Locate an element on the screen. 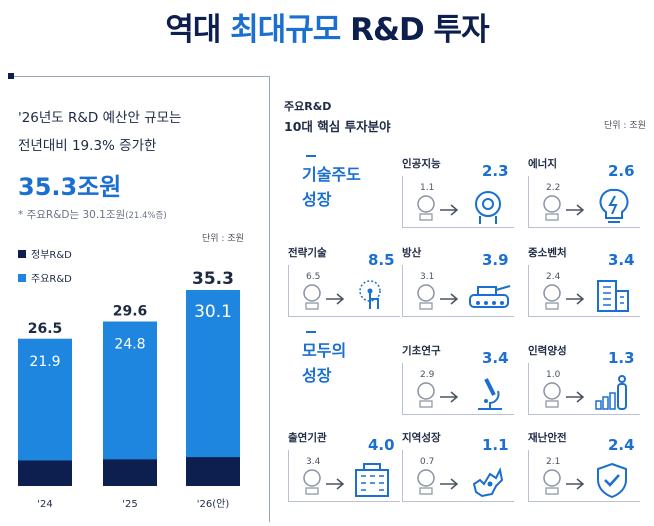  field-prev-value-0: 1.1 is located at coordinates (427, 188).